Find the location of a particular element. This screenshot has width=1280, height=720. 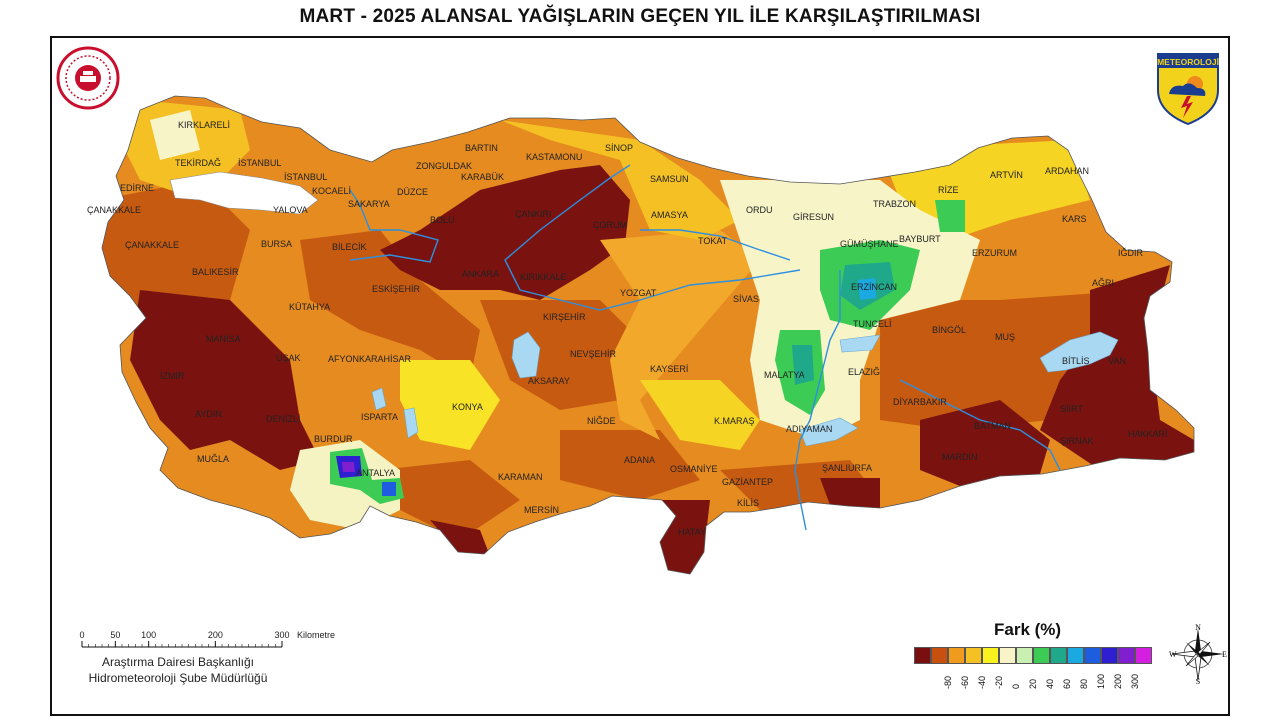

city-label: SAMSUN is located at coordinates (669, 179).